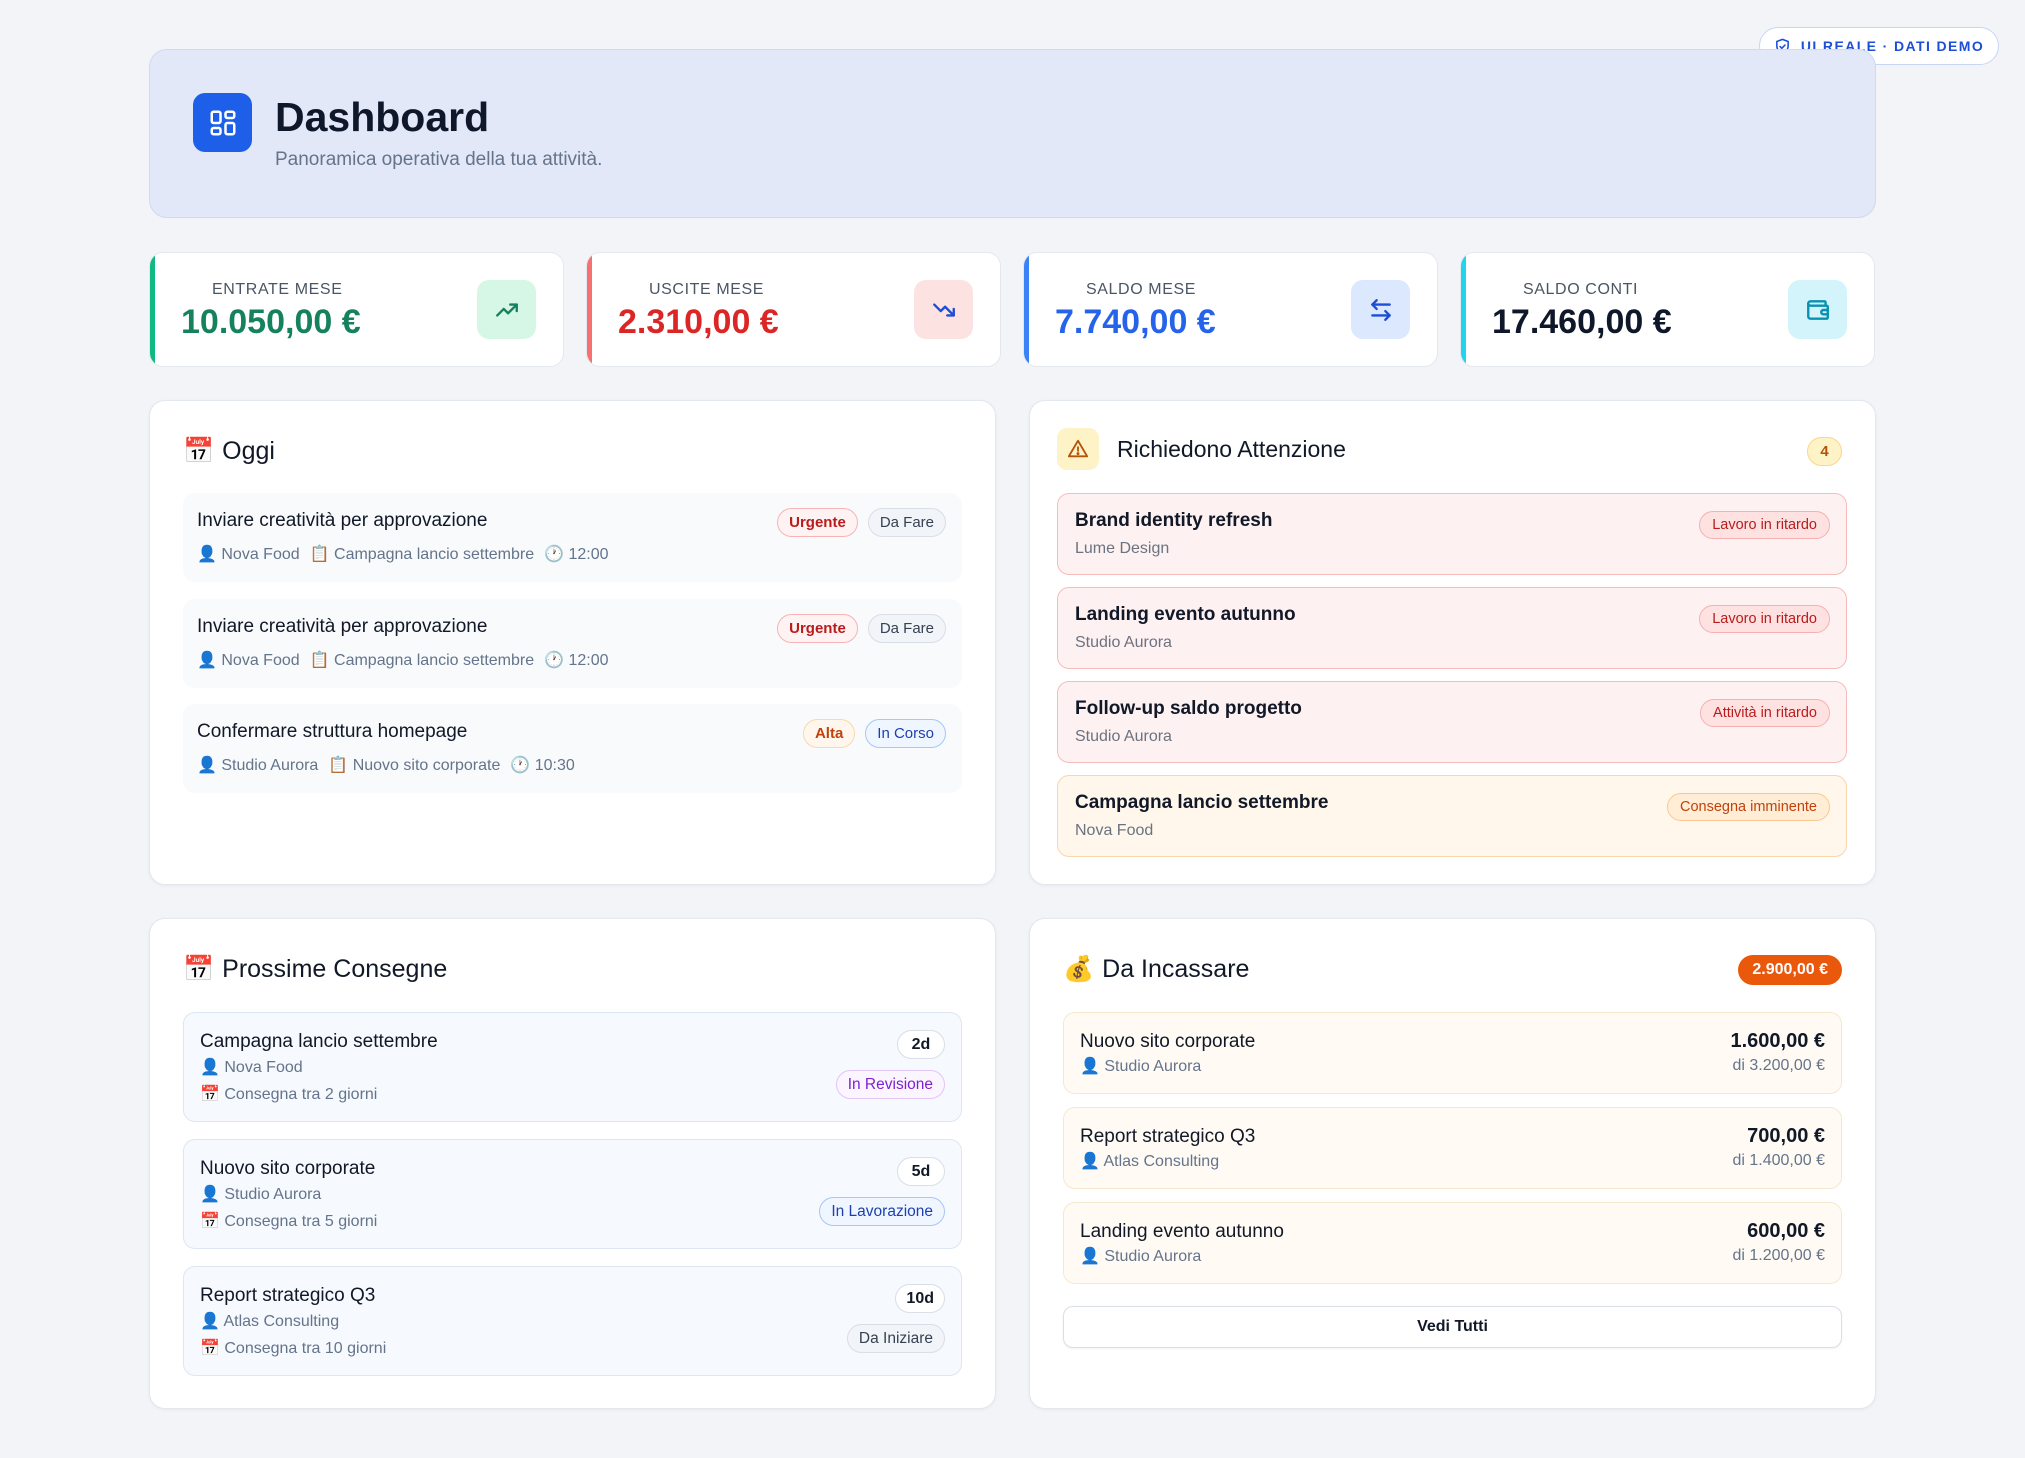  What do you see at coordinates (439, 159) in the screenshot?
I see `page-subtitle: Panoramica operativa della tua attività.` at bounding box center [439, 159].